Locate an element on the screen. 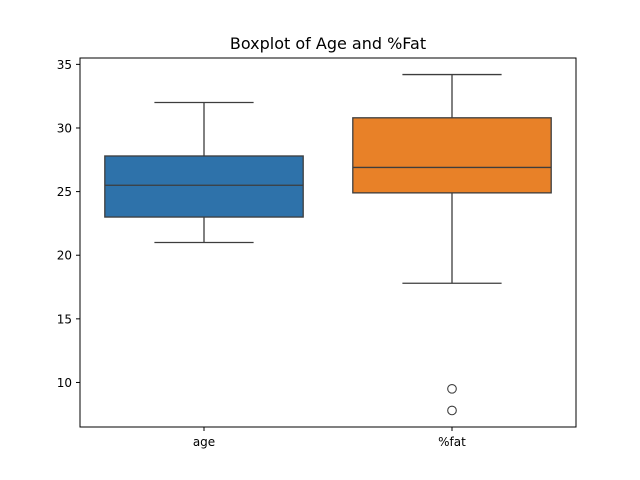  y-tick-label: 15 is located at coordinates (64, 319).